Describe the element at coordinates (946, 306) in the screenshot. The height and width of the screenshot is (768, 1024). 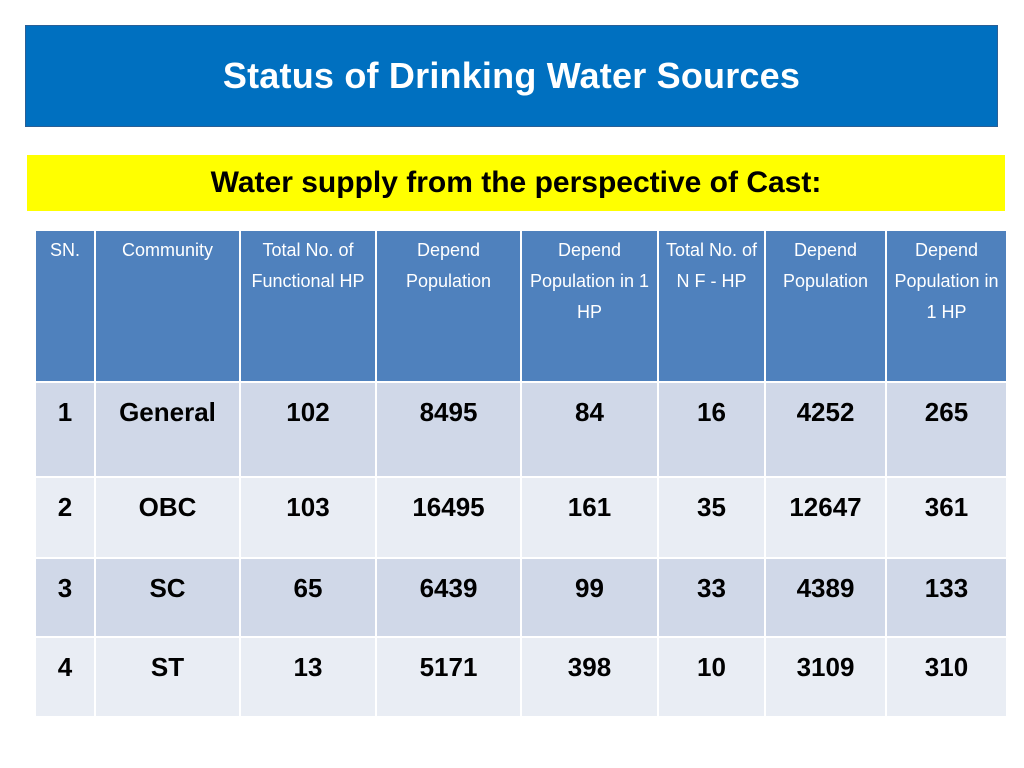
I see `header-nf-depend-population-per-hp: Depend Population in 1 HP` at that location.